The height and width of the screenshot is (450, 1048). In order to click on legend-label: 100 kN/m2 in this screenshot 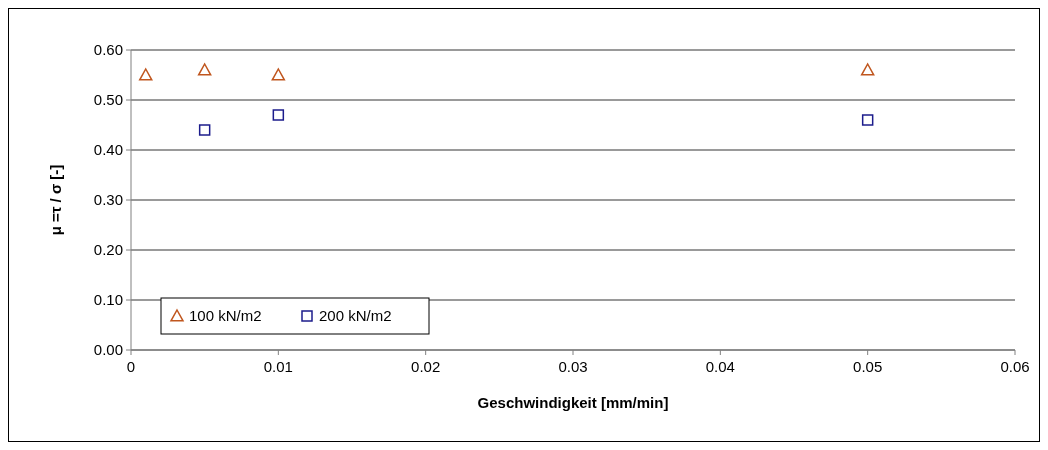, I will do `click(225, 316)`.